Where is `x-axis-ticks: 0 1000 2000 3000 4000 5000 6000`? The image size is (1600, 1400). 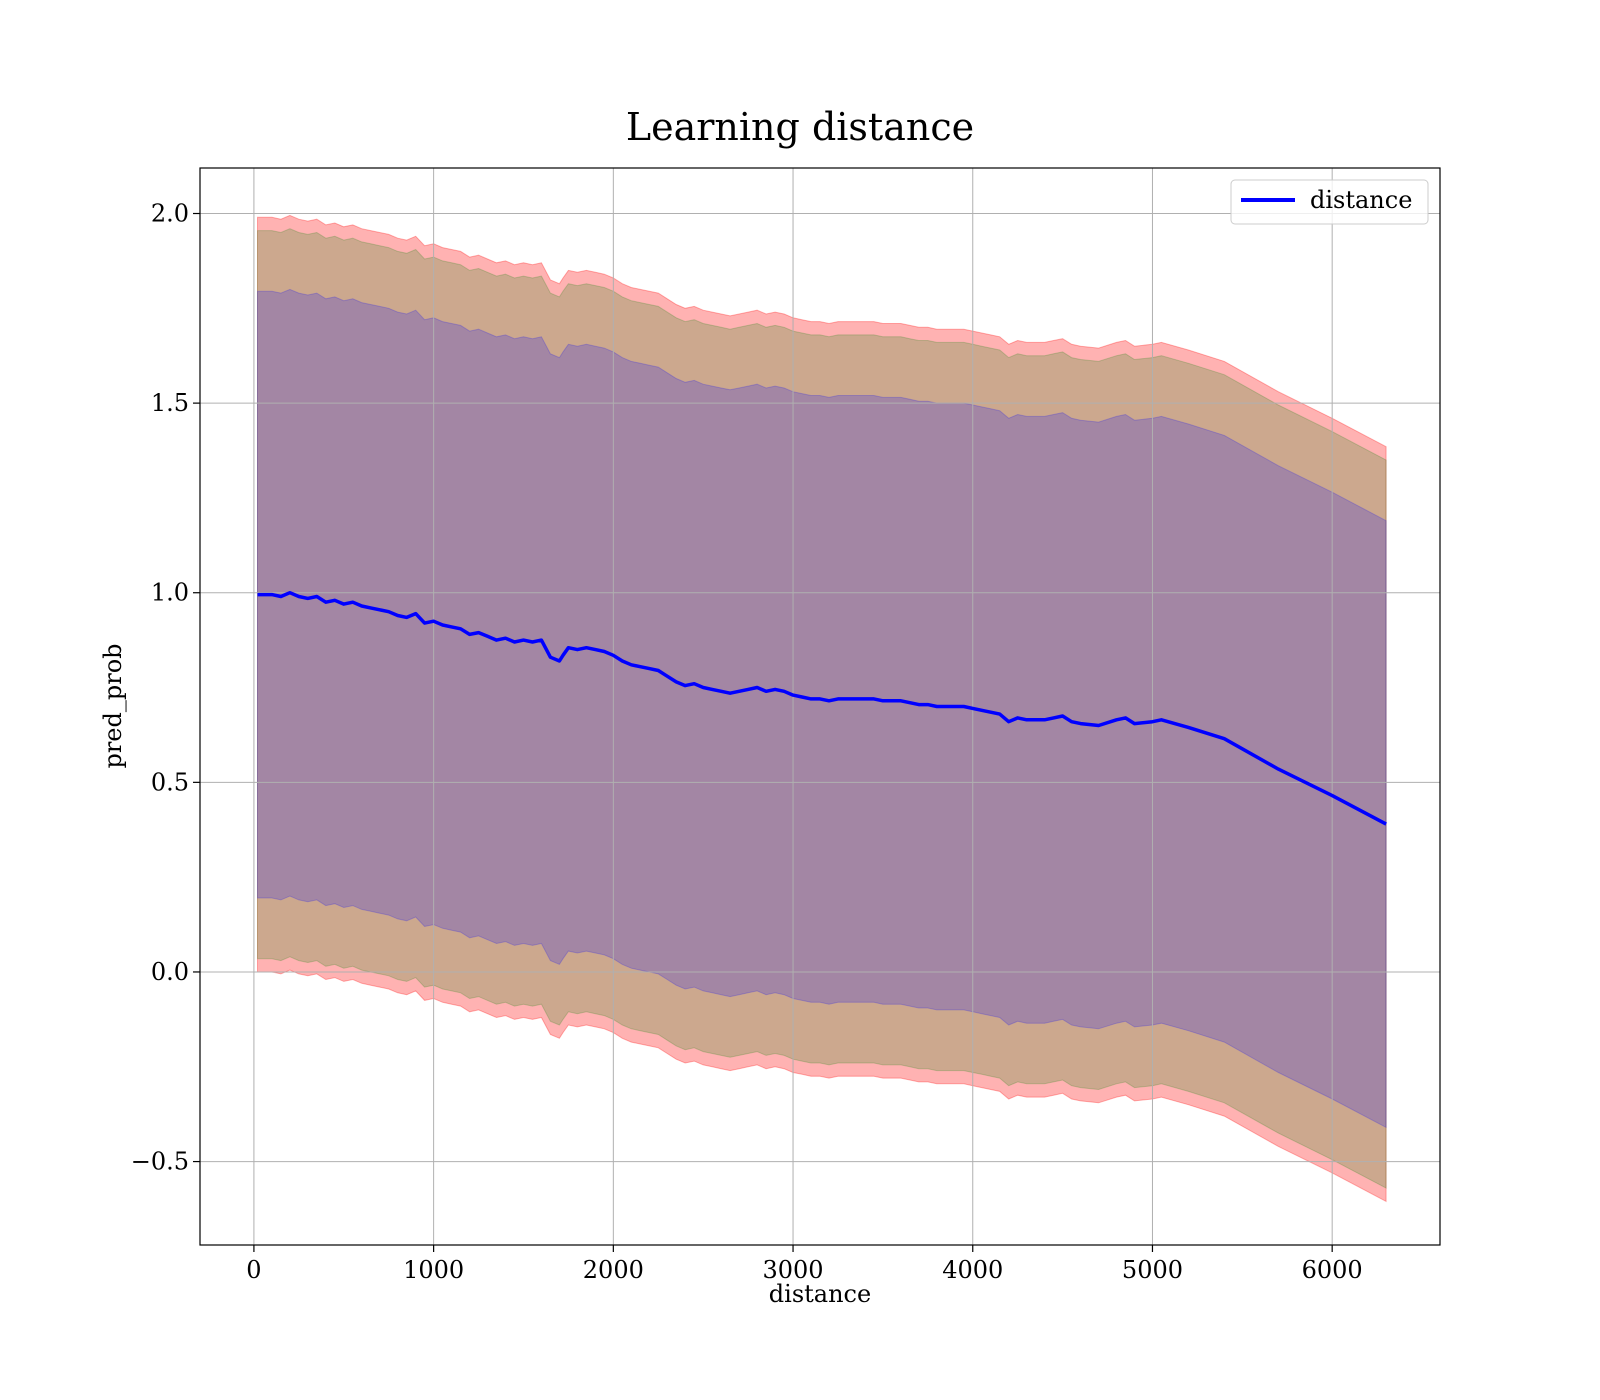 x-axis-ticks: 0 1000 2000 3000 4000 5000 6000 is located at coordinates (804, 1264).